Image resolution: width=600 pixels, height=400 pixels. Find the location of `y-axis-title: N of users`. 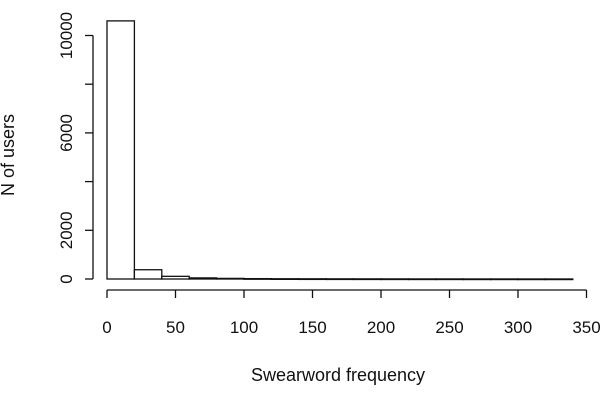

y-axis-title: N of users is located at coordinates (9, 155).